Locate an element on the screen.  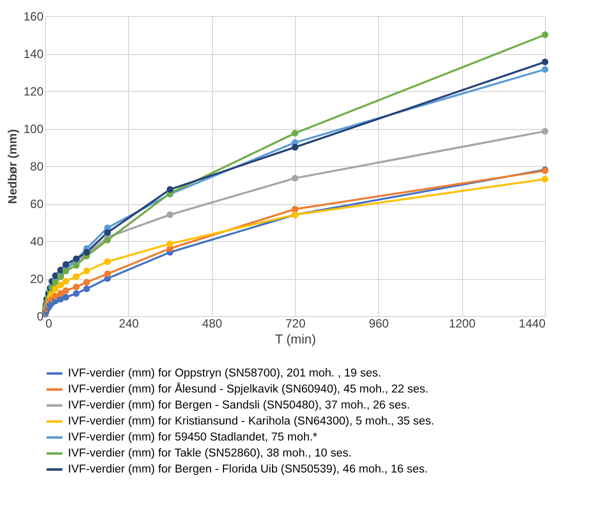
x-tick-label: 960 is located at coordinates (379, 323).